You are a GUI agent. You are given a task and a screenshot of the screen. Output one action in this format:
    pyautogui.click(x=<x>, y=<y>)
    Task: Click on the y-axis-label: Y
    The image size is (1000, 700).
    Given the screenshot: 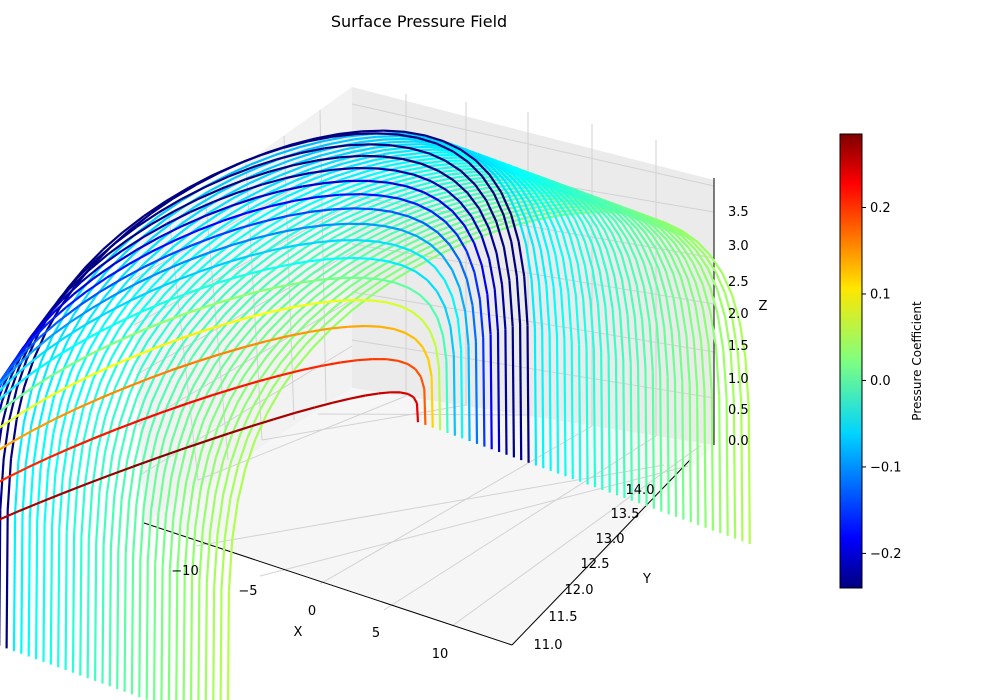 What is the action you would take?
    pyautogui.click(x=646, y=579)
    